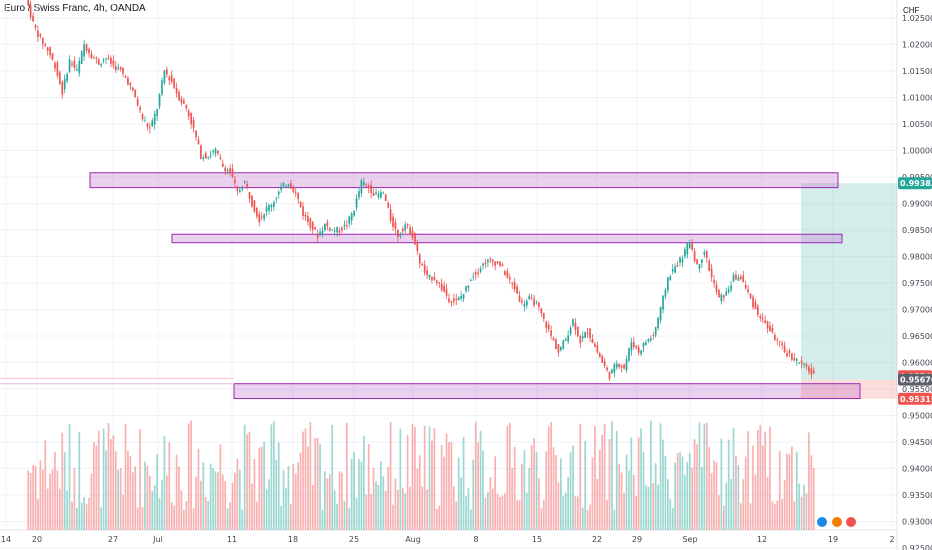 The image size is (932, 550). Describe the element at coordinates (113, 539) in the screenshot. I see `x-tick-label: 27` at that location.